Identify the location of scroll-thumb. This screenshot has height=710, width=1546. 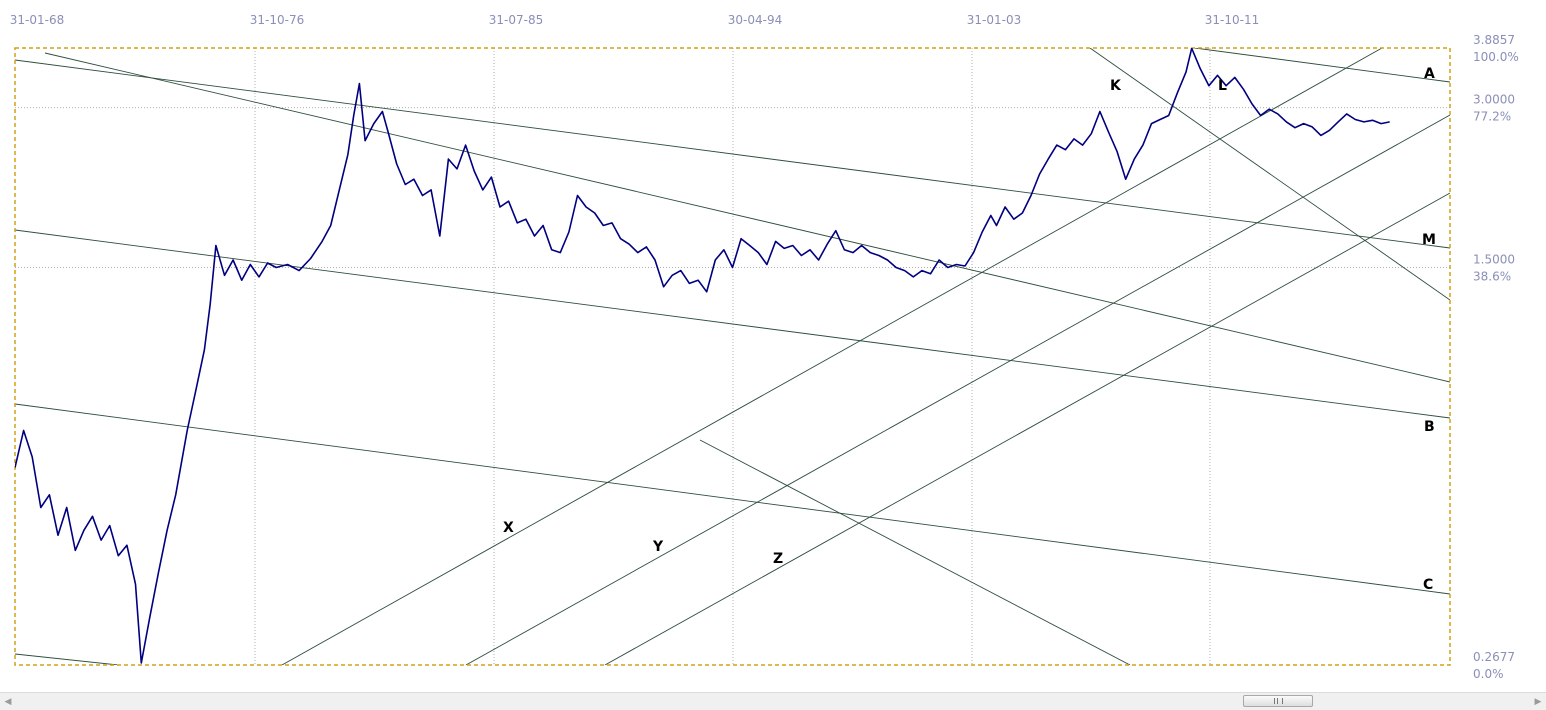
(1278, 701).